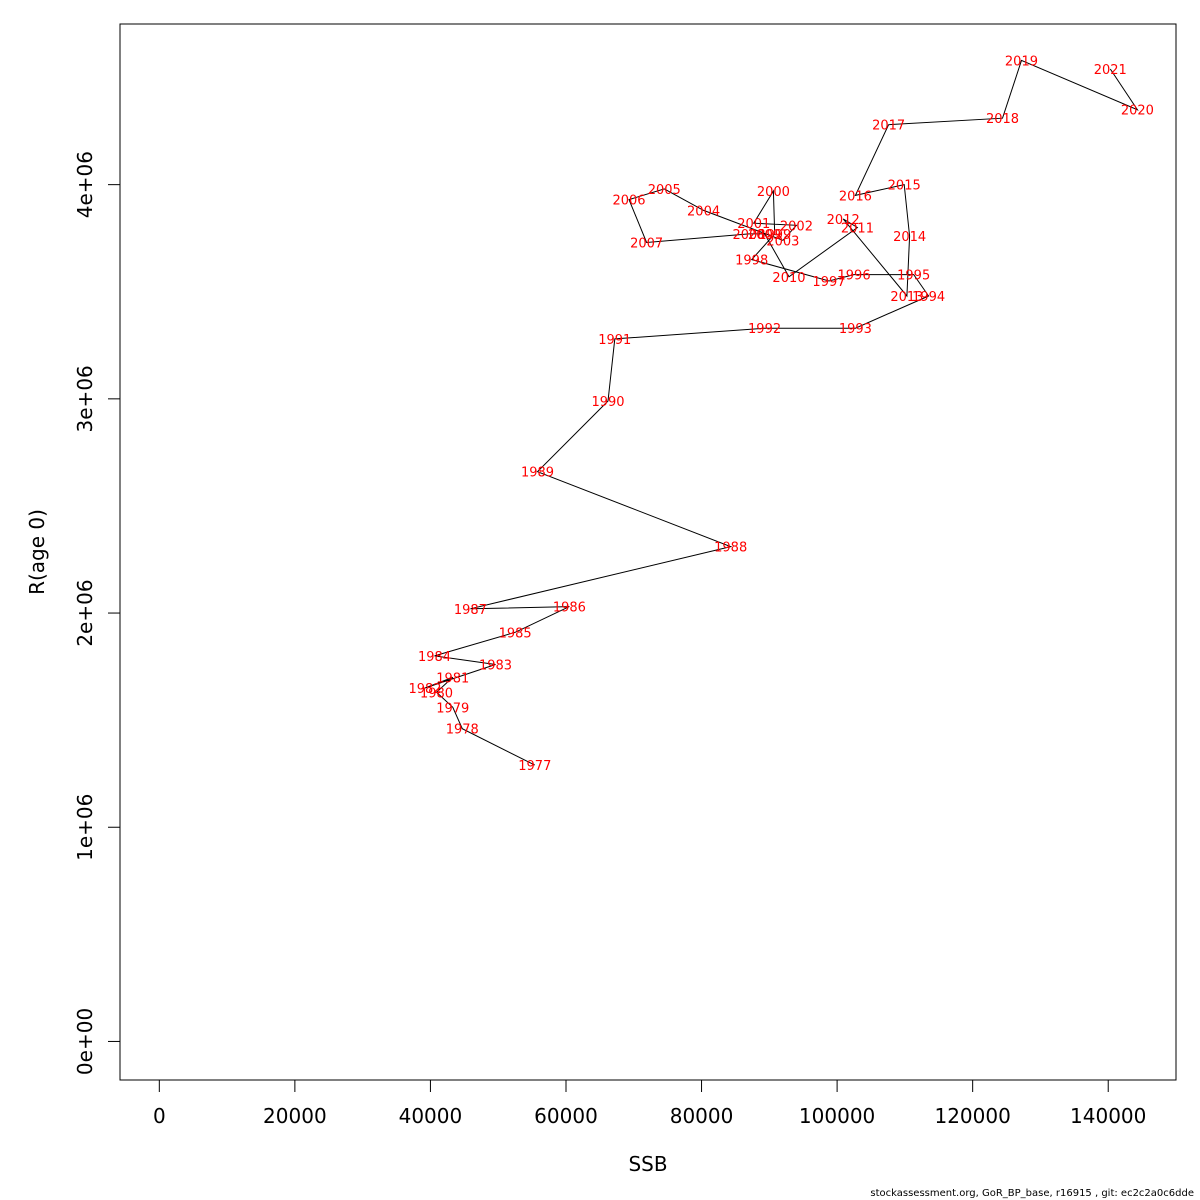 This screenshot has width=1200, height=1200. I want to click on y-tick-label: 1e+06, so click(85, 827).